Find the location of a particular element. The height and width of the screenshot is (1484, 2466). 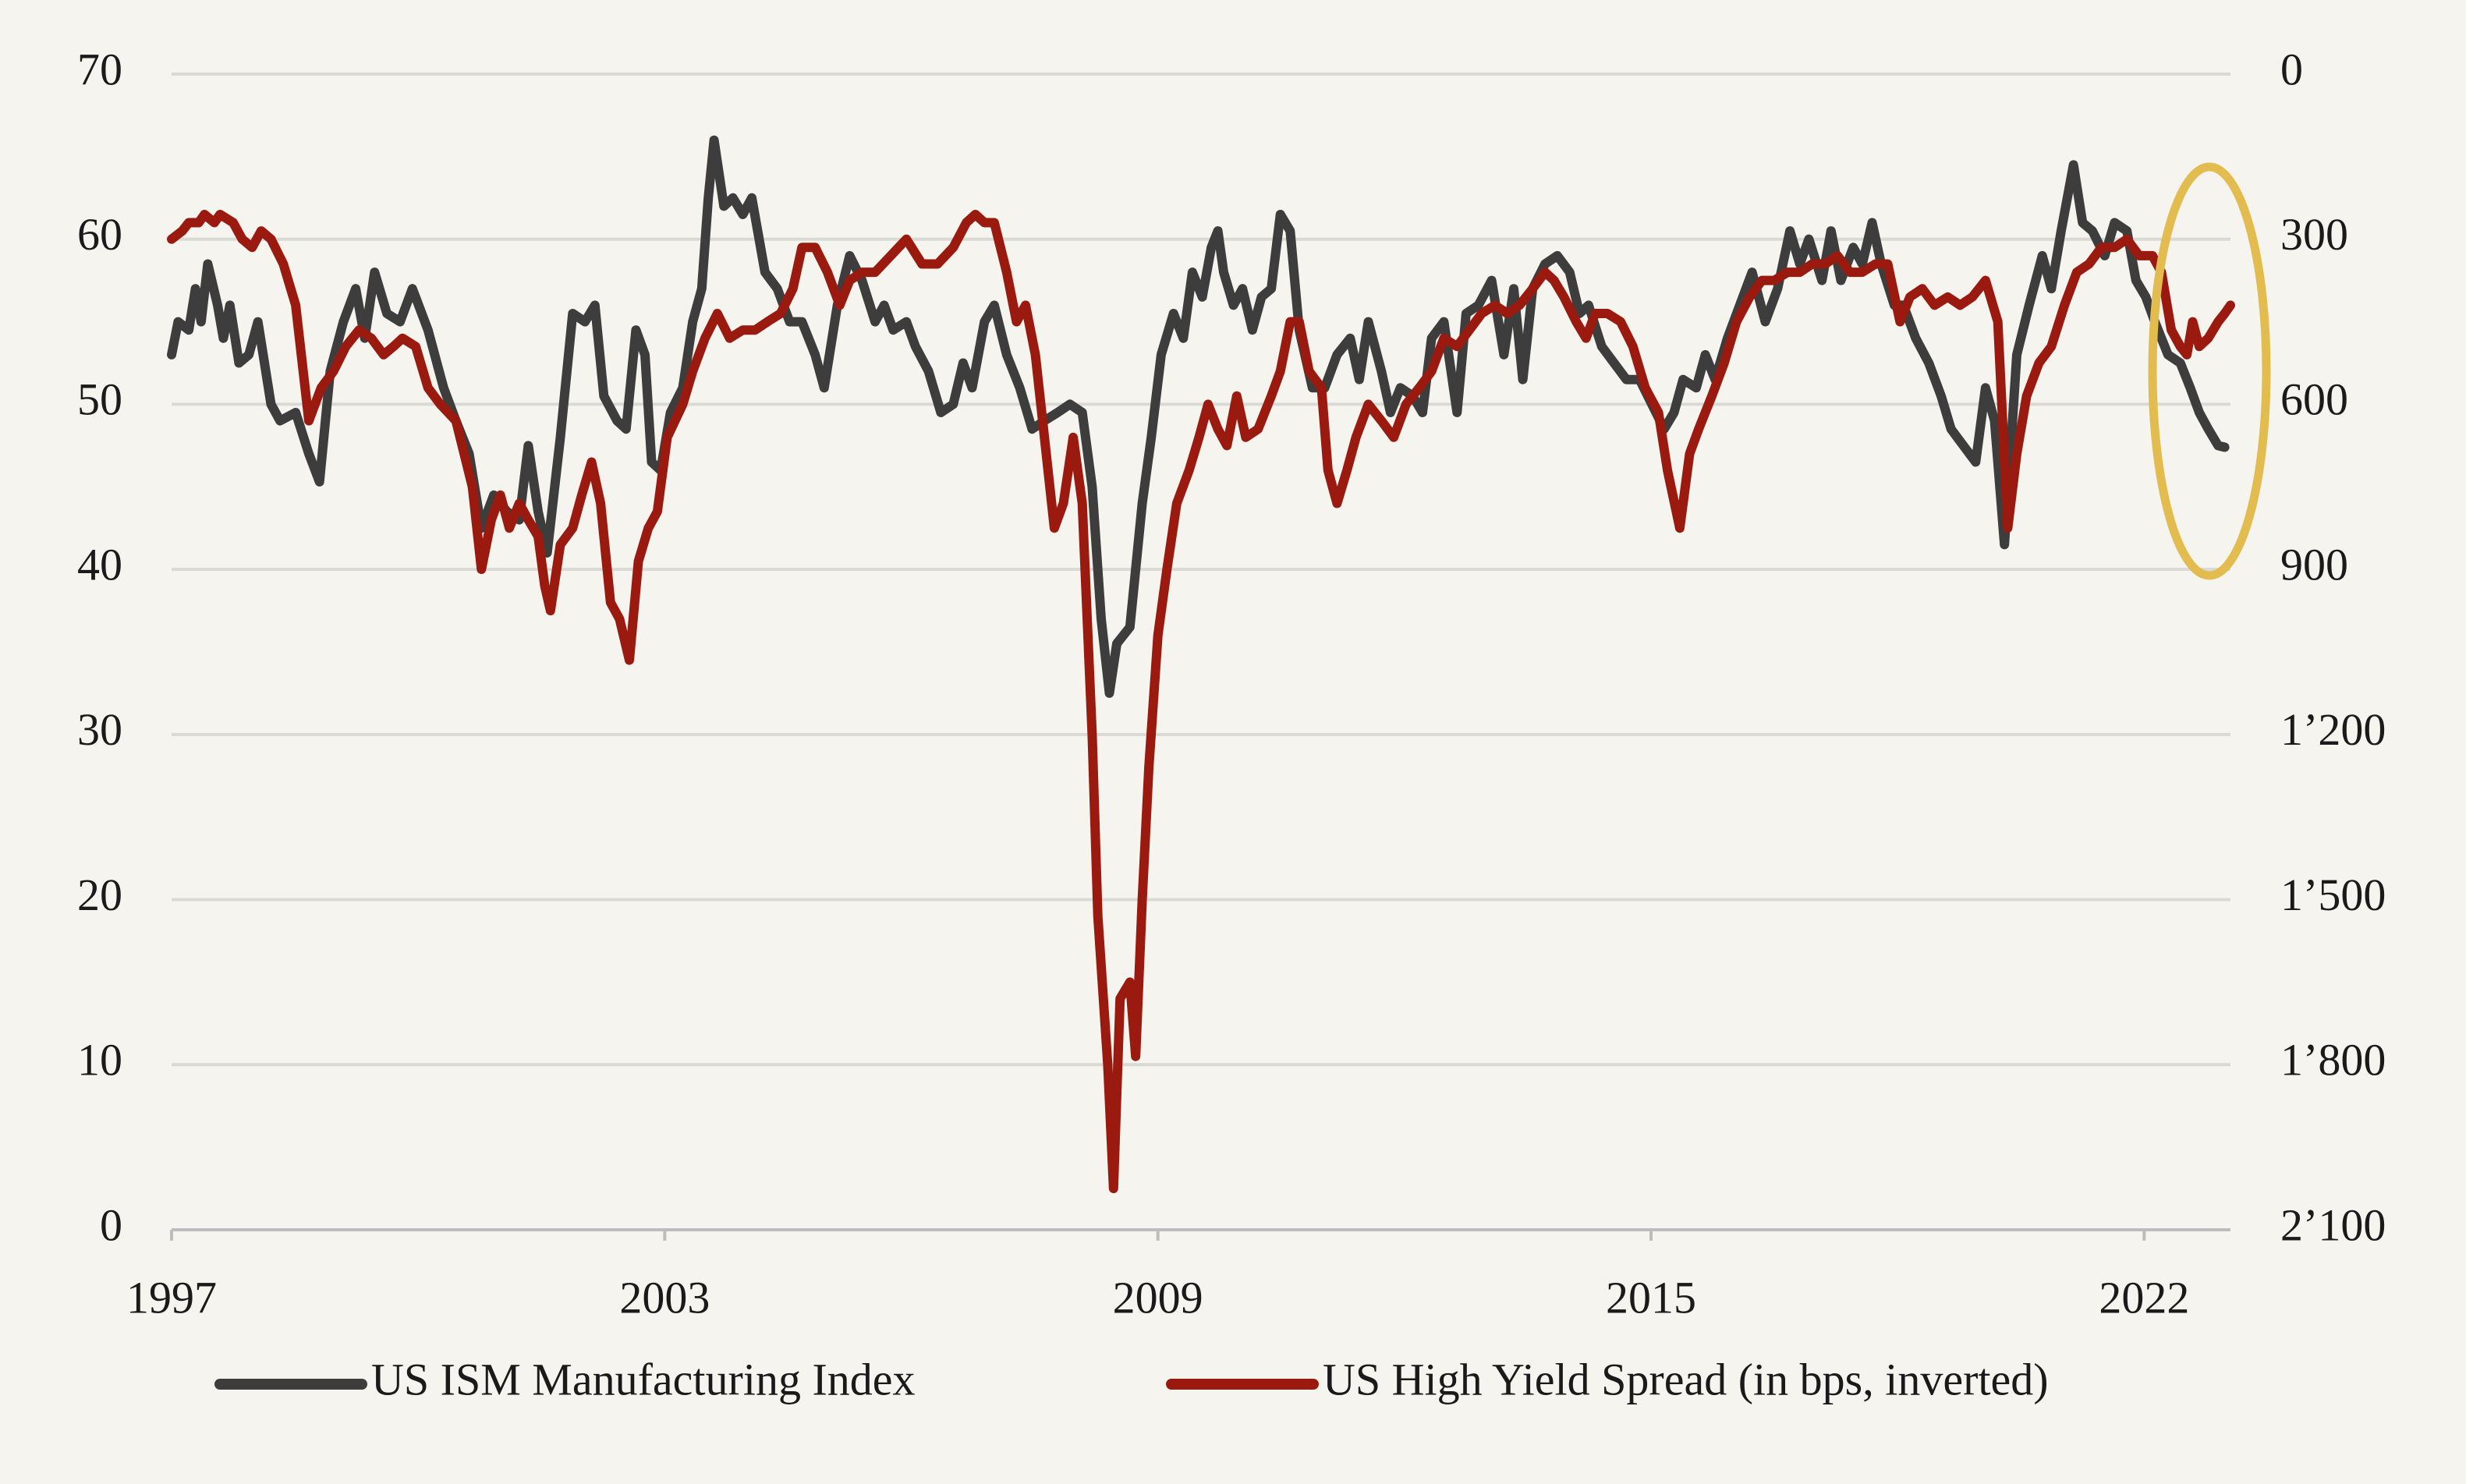

y2-tick-label: 300 is located at coordinates (2314, 234).